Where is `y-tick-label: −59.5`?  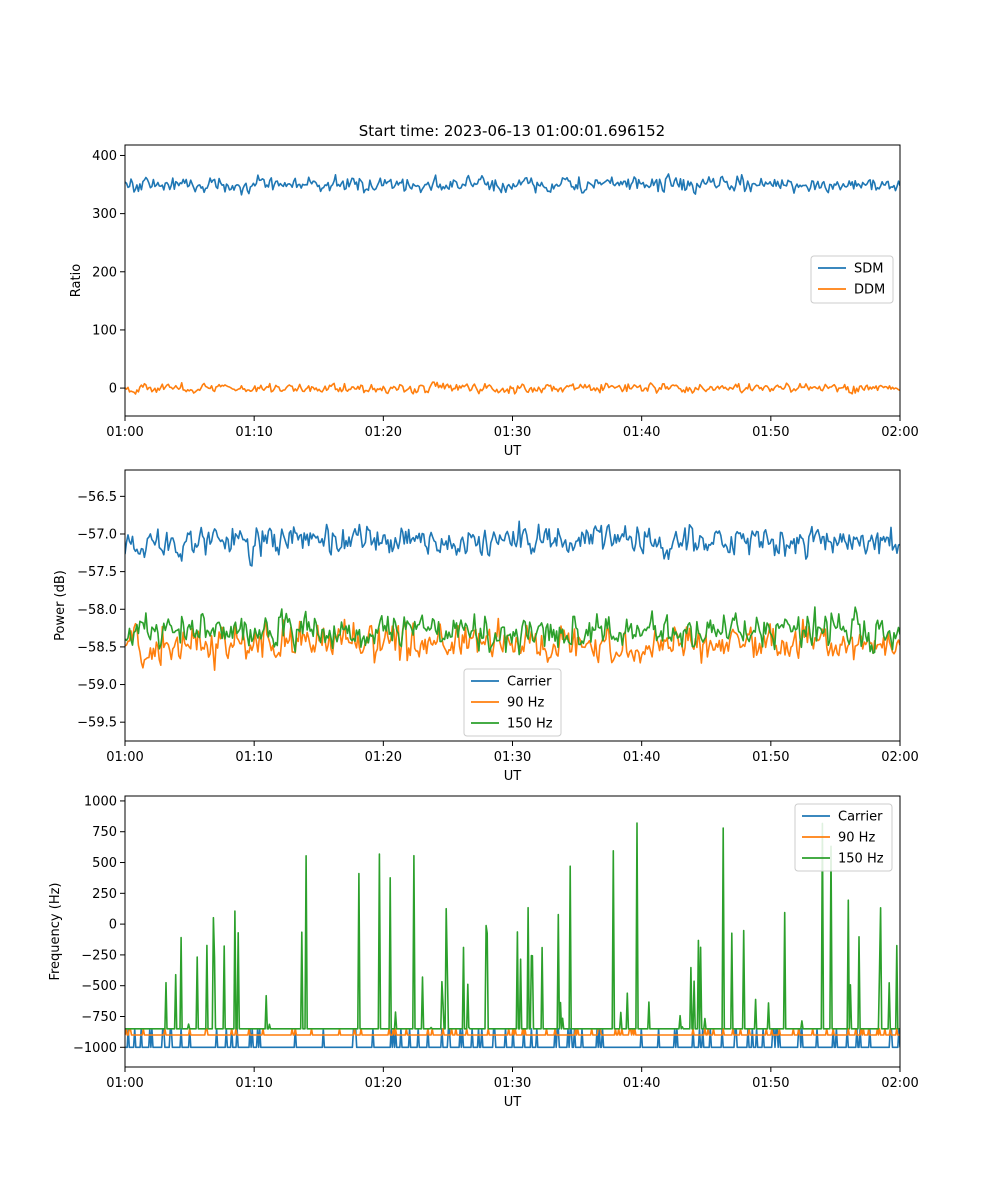 y-tick-label: −59.5 is located at coordinates (97, 723).